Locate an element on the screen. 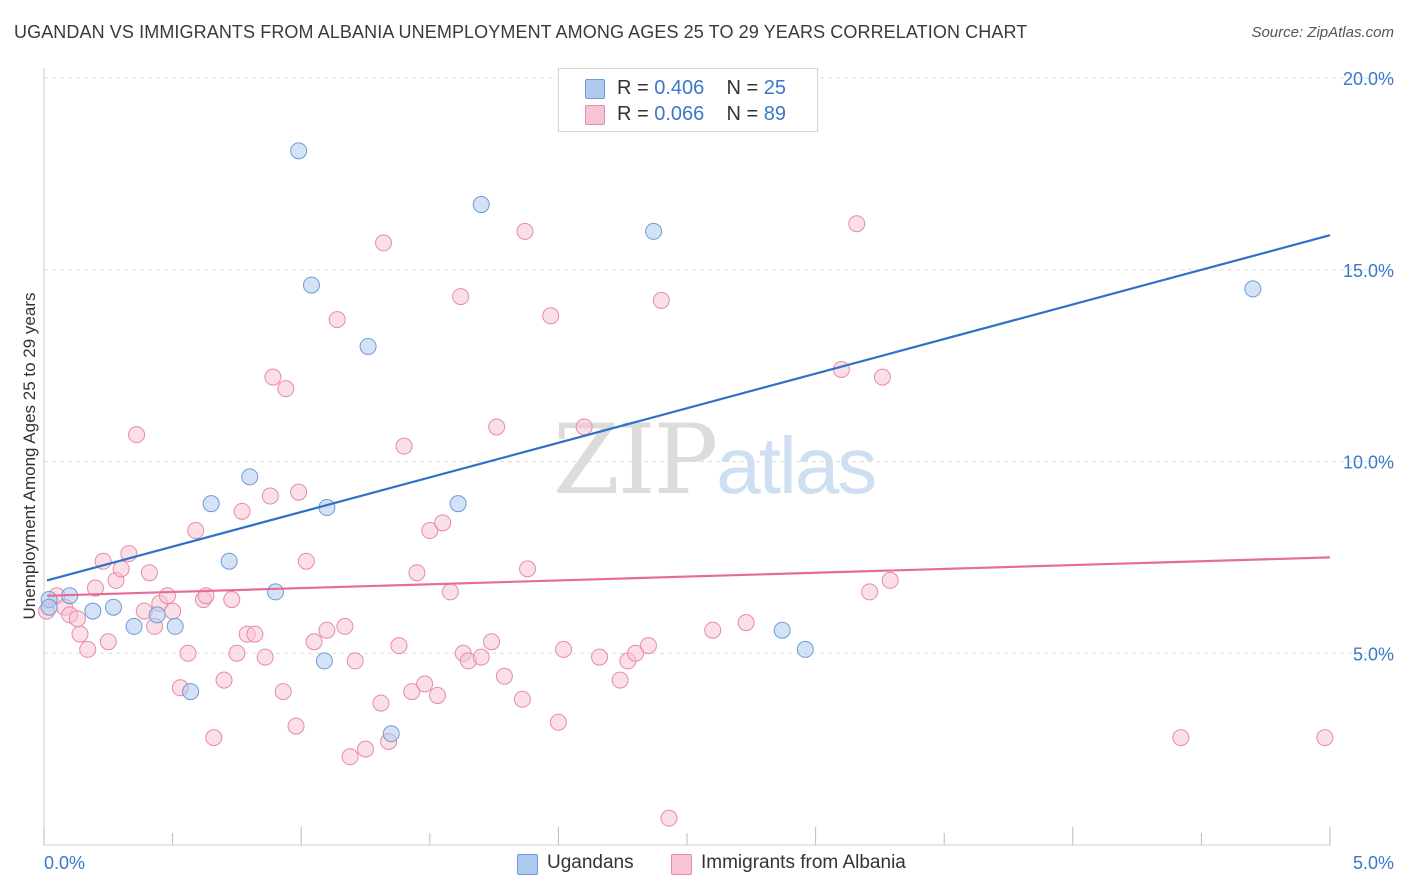  legend-label-ugandans: Ugandans is located at coordinates (590, 862).